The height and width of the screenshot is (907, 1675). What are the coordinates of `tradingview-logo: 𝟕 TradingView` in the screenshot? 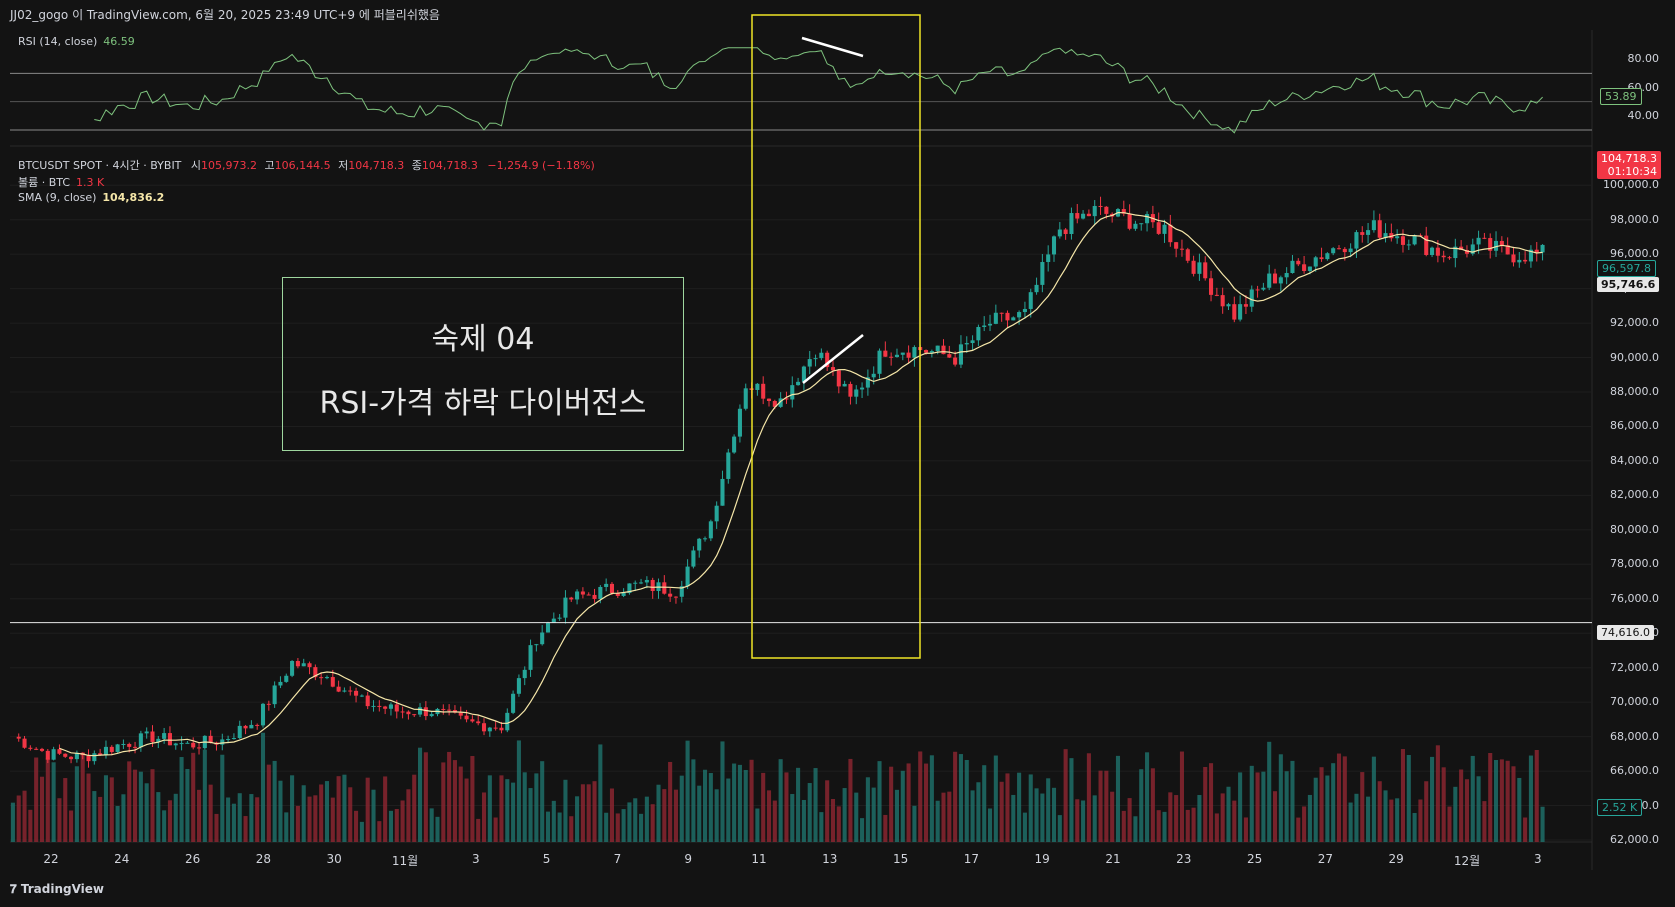 It's located at (57, 889).